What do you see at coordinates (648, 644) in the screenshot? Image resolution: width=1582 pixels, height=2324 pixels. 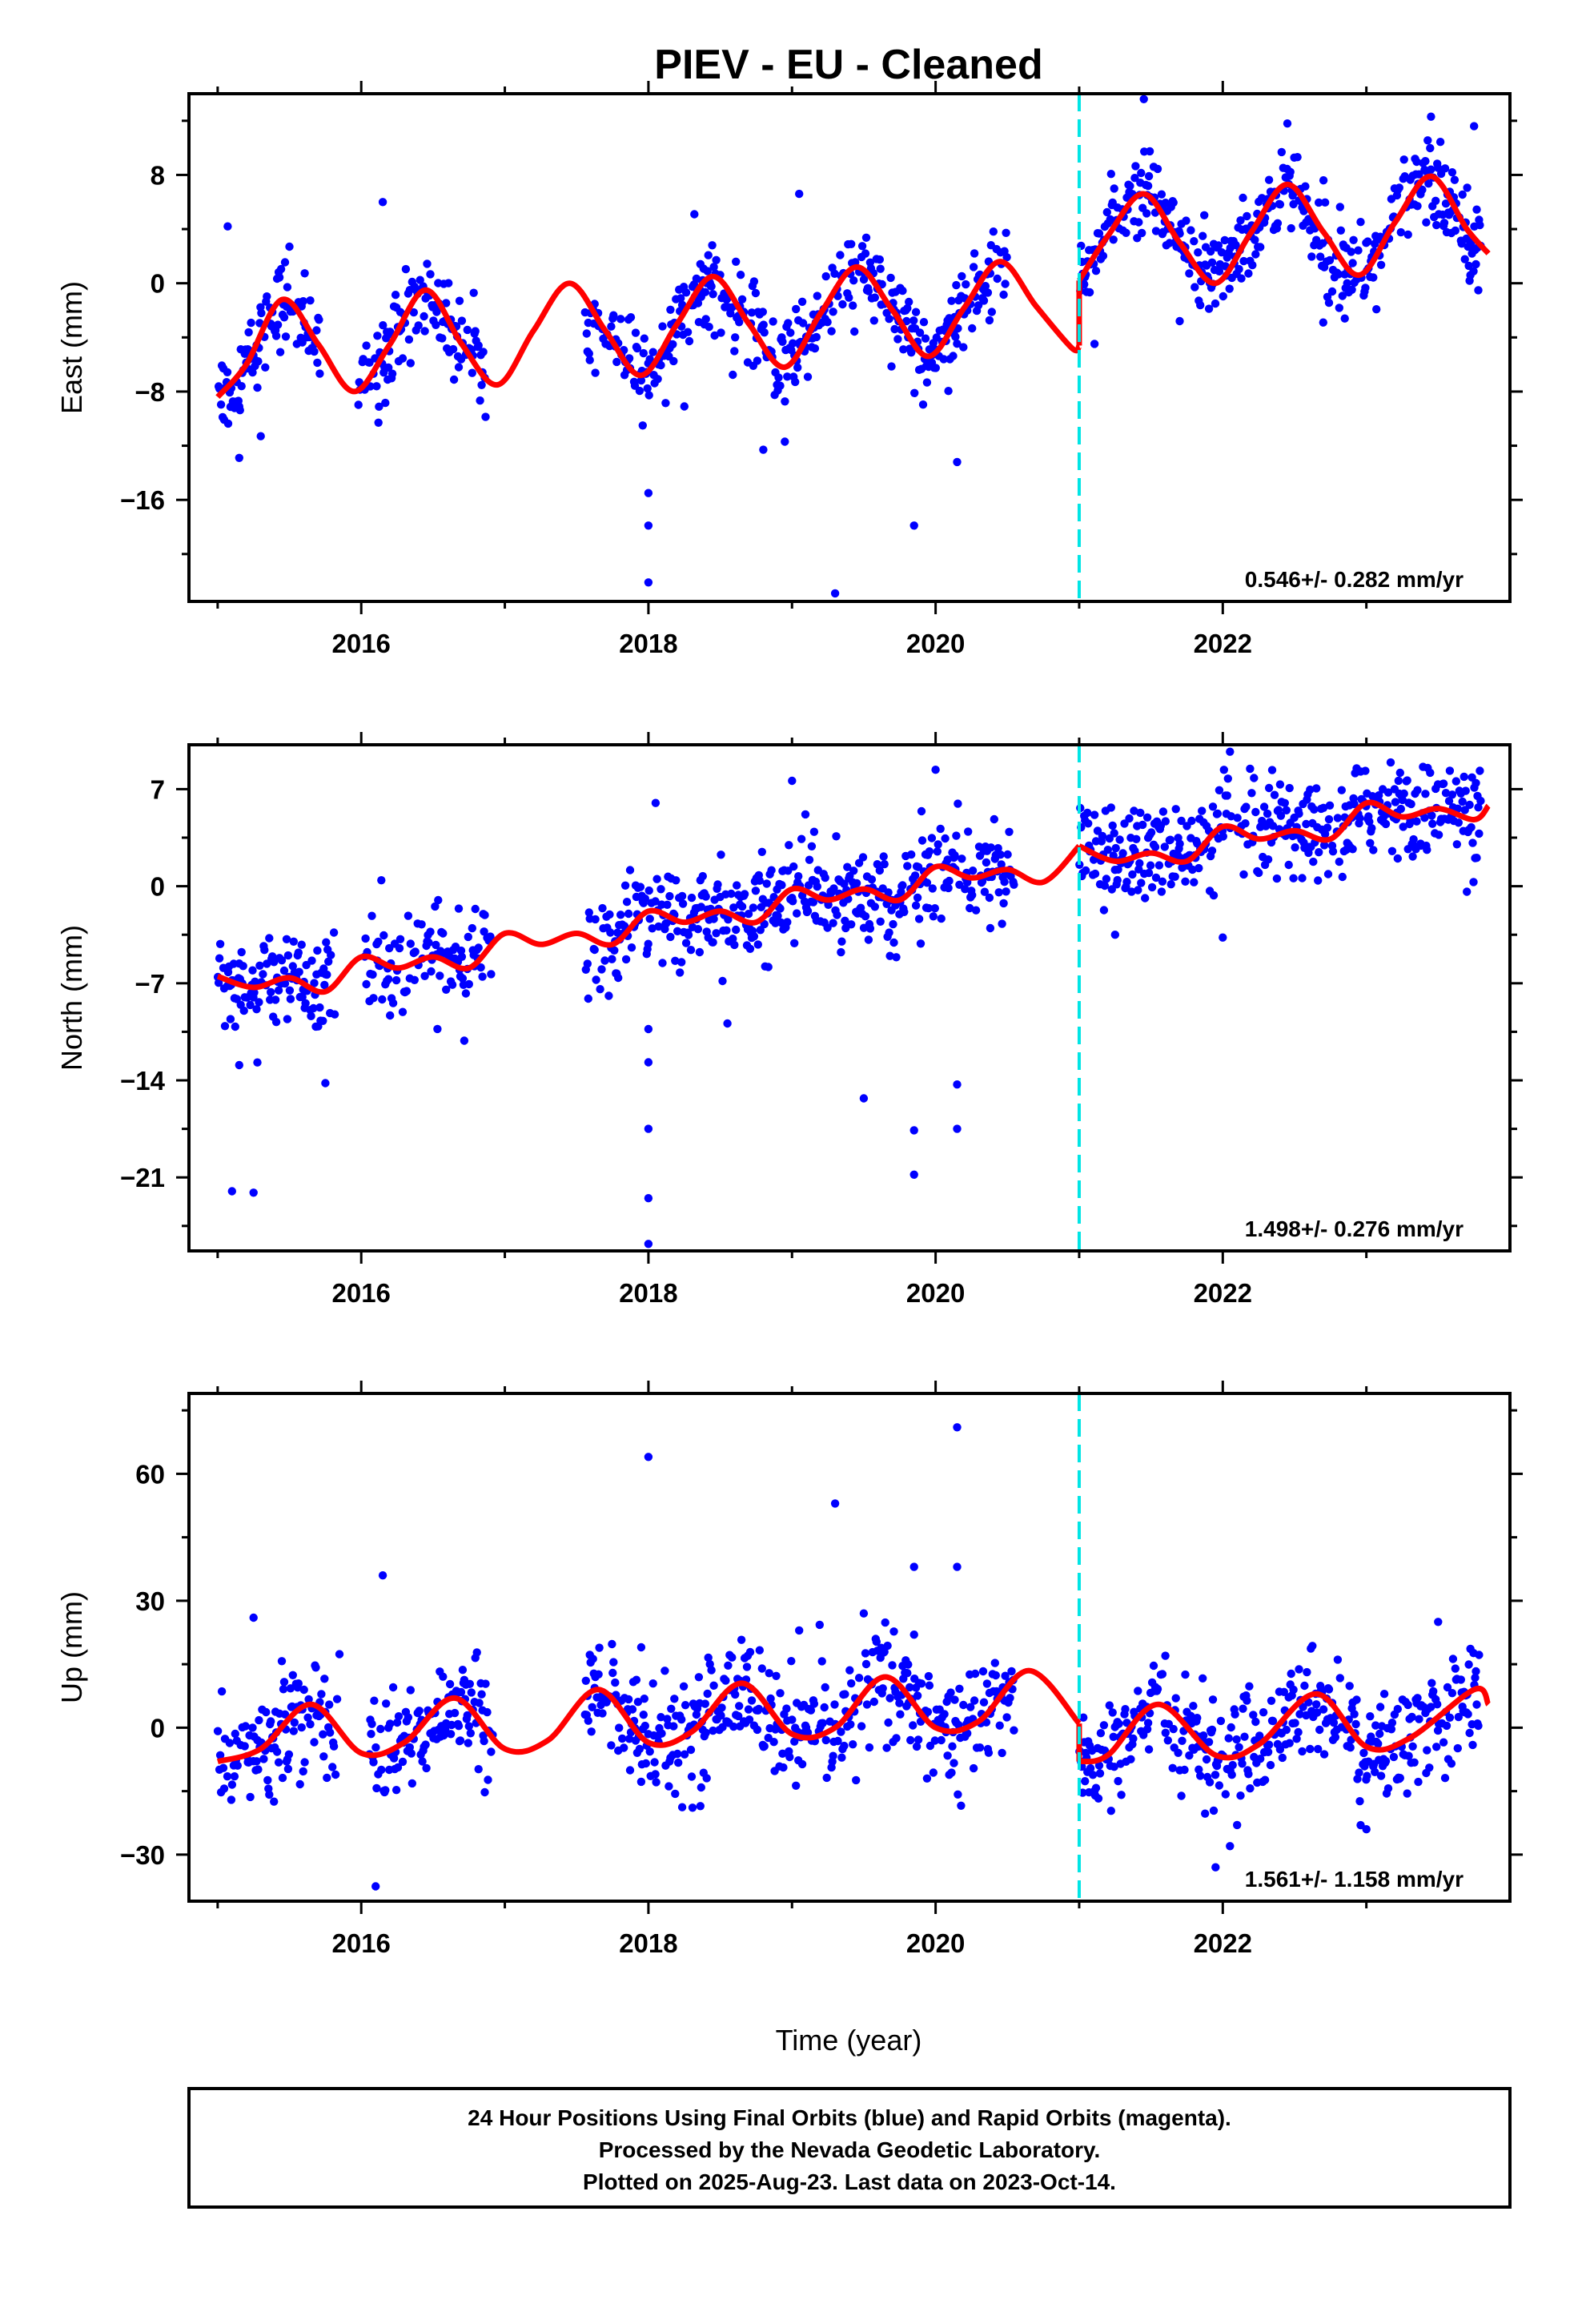 I see `x-tick-label: 2018` at bounding box center [648, 644].